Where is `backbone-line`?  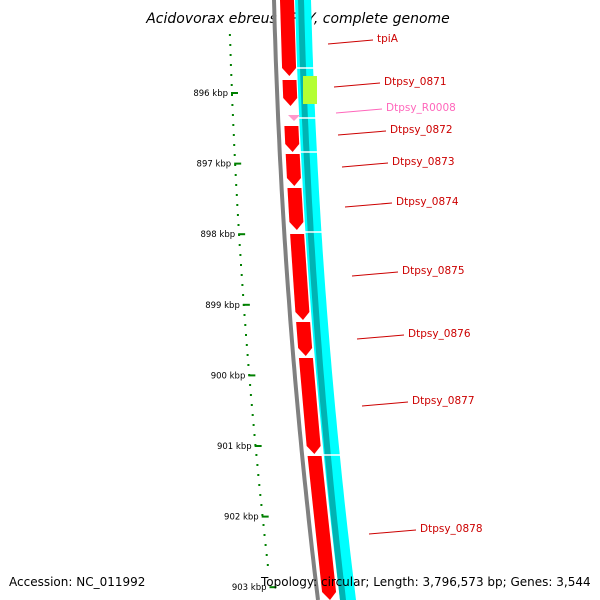 backbone-line is located at coordinates (296, 300).